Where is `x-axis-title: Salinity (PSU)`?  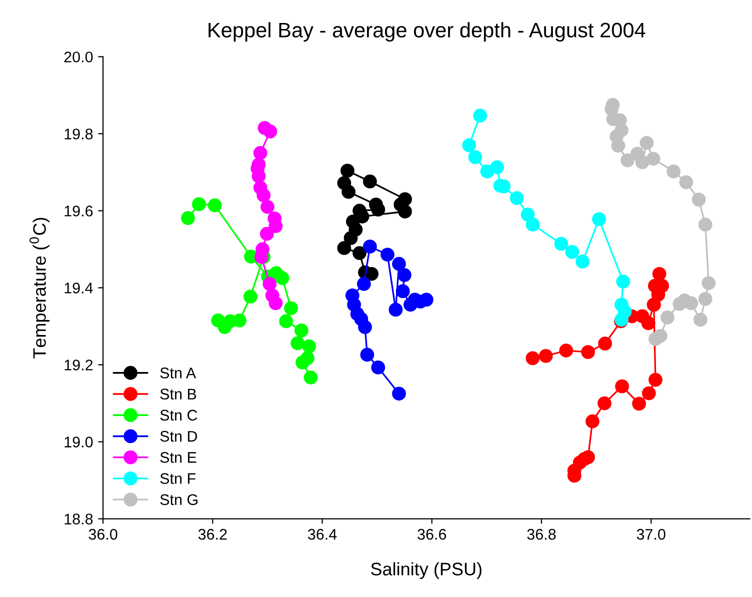
x-axis-title: Salinity (PSU) is located at coordinates (426, 571).